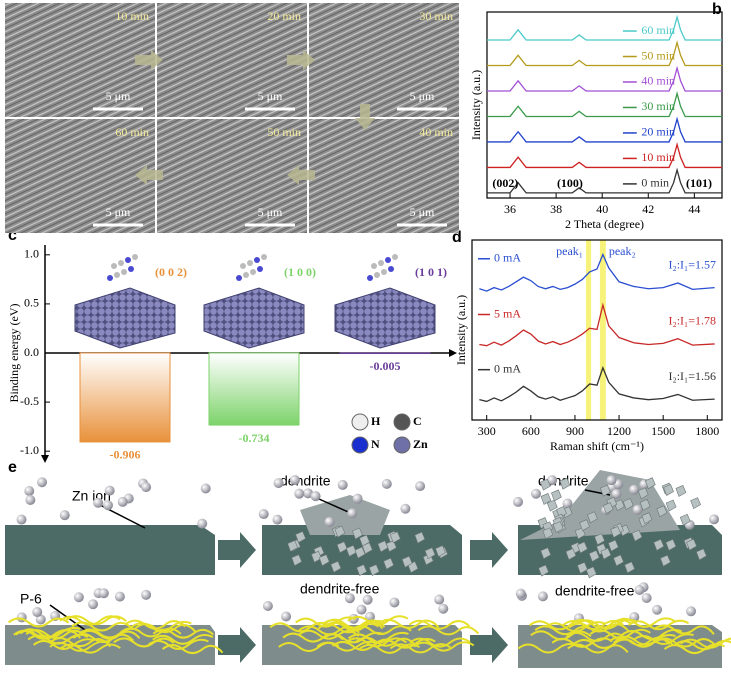 This screenshot has height=674, width=731. Describe the element at coordinates (365, 117) in the screenshot. I see `arrow` at that location.